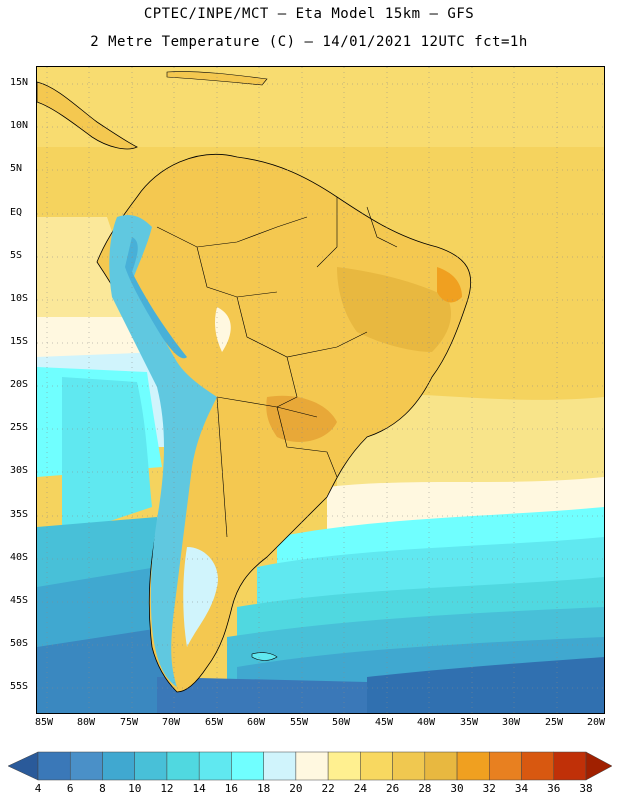 This screenshot has height=800, width=618. Describe the element at coordinates (214, 722) in the screenshot. I see `lon-label: 65W` at that location.